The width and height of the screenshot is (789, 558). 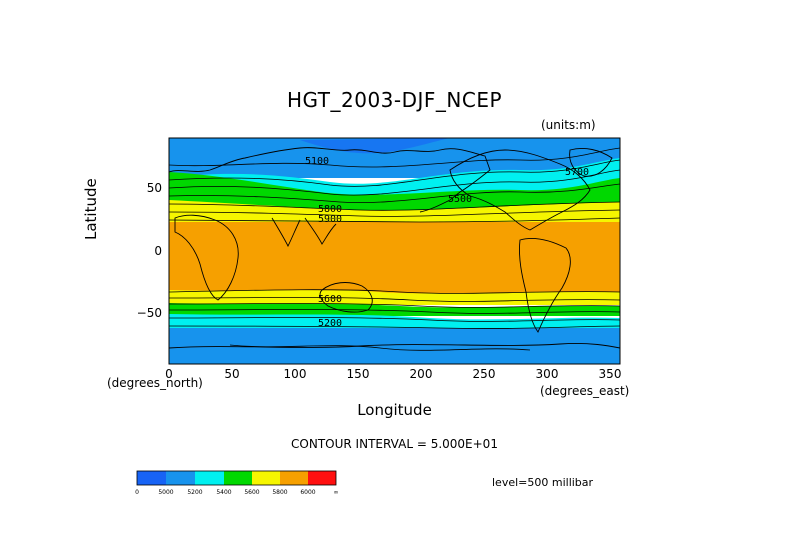 What do you see at coordinates (330, 219) in the screenshot?
I see `contour-label: 5900` at bounding box center [330, 219].